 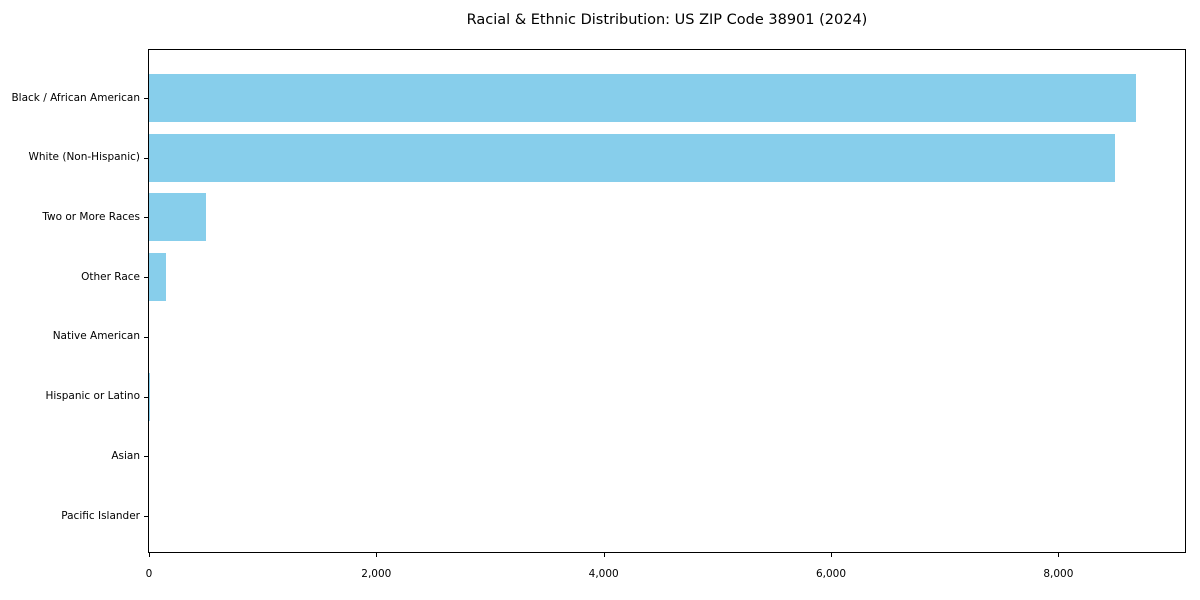 What do you see at coordinates (125, 455) in the screenshot?
I see `y-tick-label-asian: Asian` at bounding box center [125, 455].